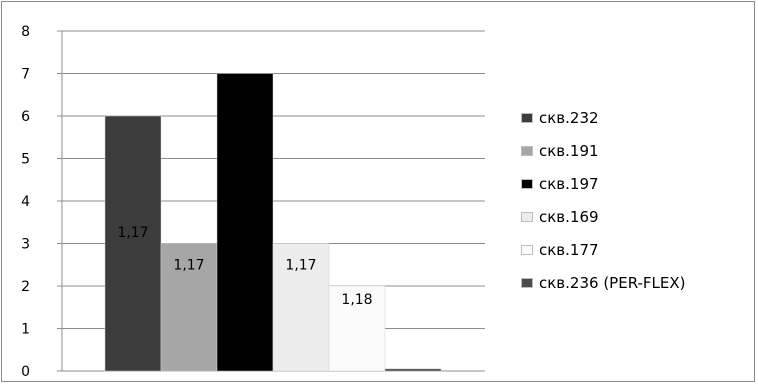 The width and height of the screenshot is (758, 384). I want to click on legend-item: скв.177, so click(560, 250).